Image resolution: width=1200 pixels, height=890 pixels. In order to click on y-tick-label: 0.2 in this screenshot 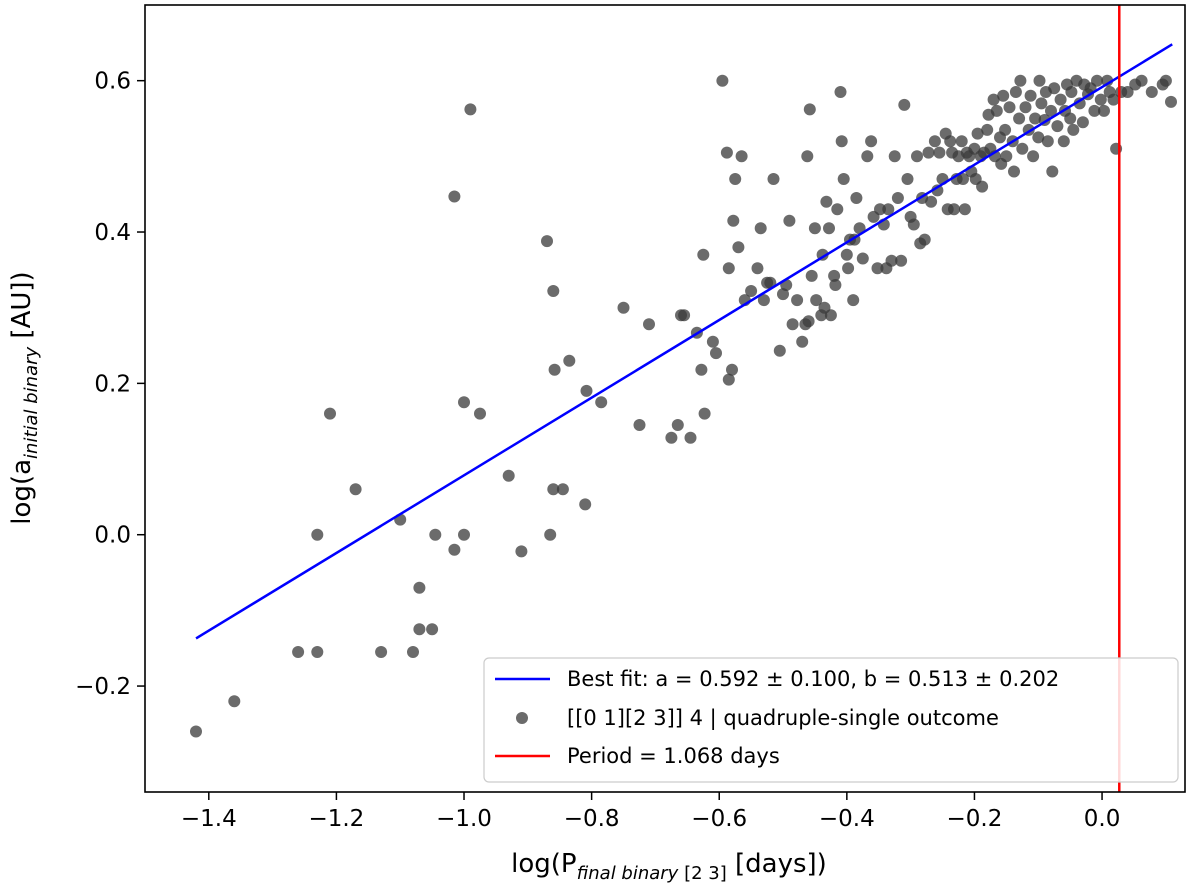, I will do `click(112, 384)`.